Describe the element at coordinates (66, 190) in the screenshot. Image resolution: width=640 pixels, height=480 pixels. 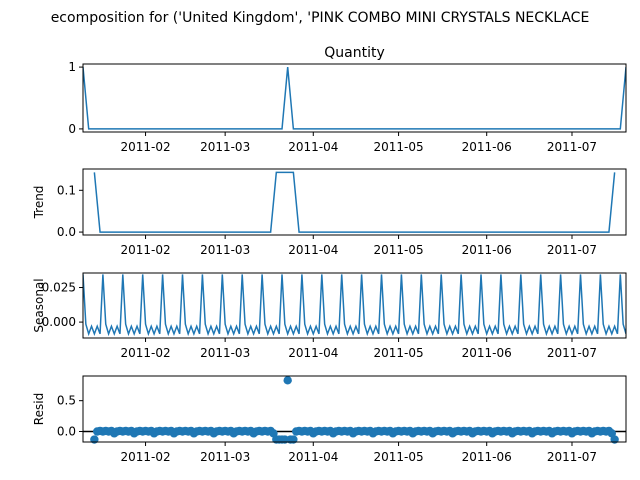
I see `y-tick-label: 0.1` at that location.